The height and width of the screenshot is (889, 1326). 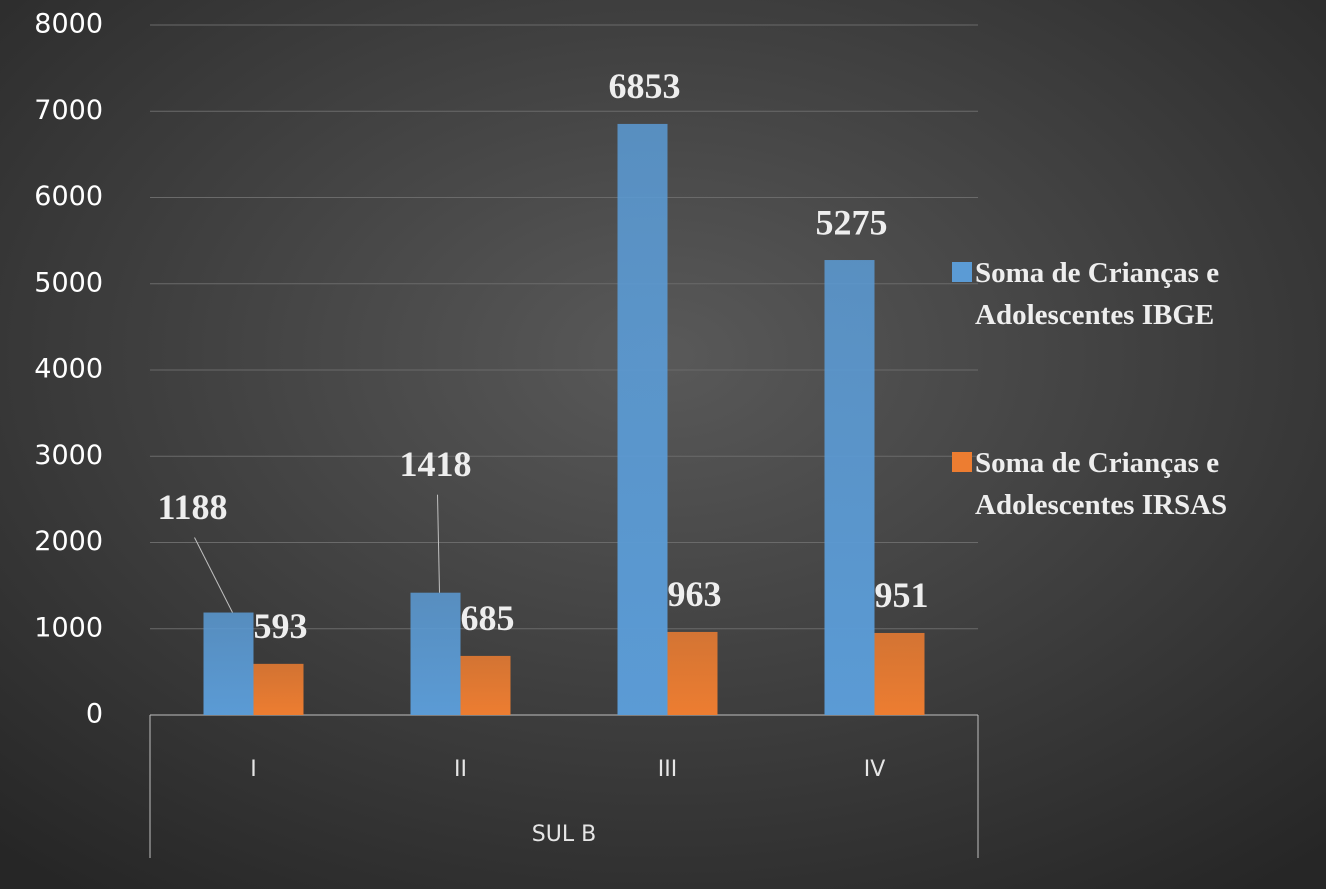 I want to click on data-label: 951, so click(x=902, y=595).